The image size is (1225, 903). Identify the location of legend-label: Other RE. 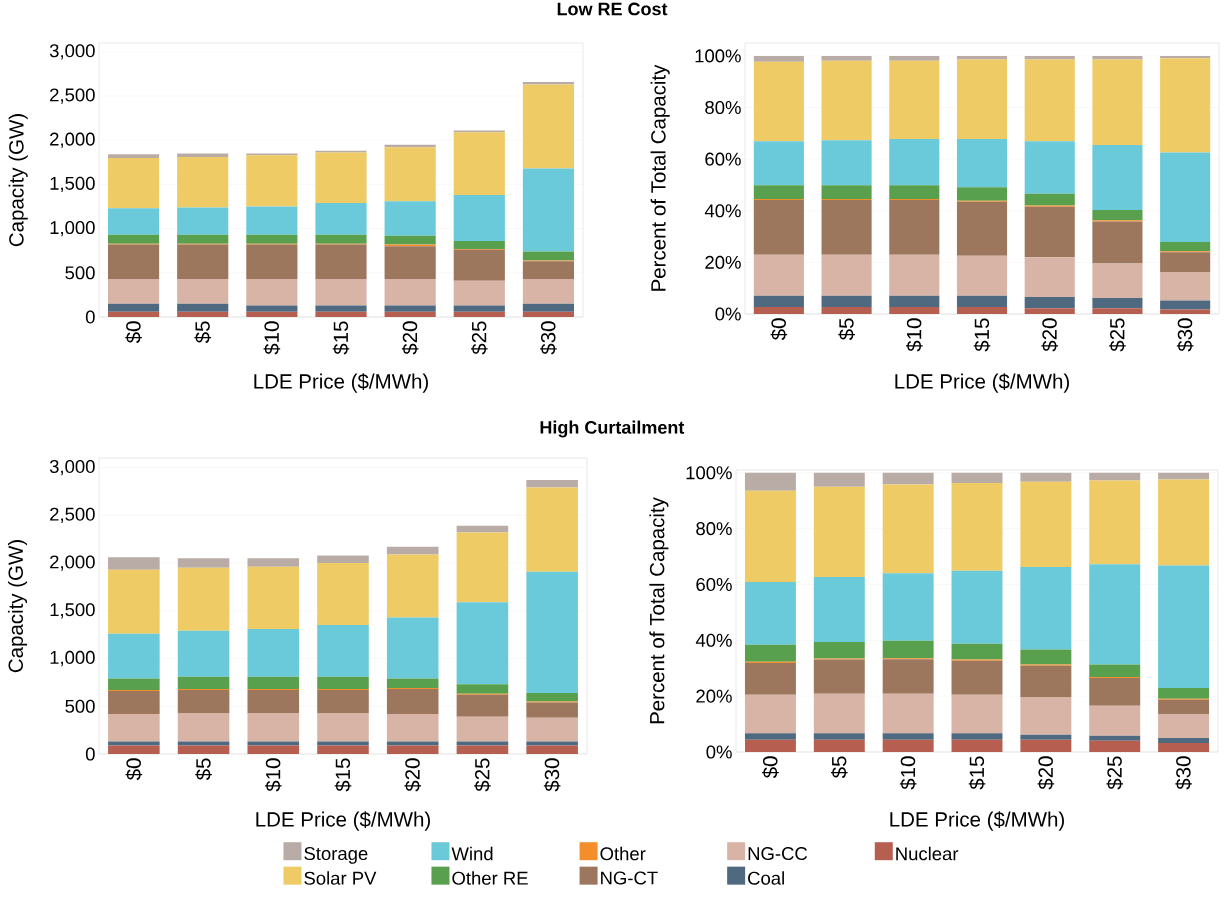
(490, 878).